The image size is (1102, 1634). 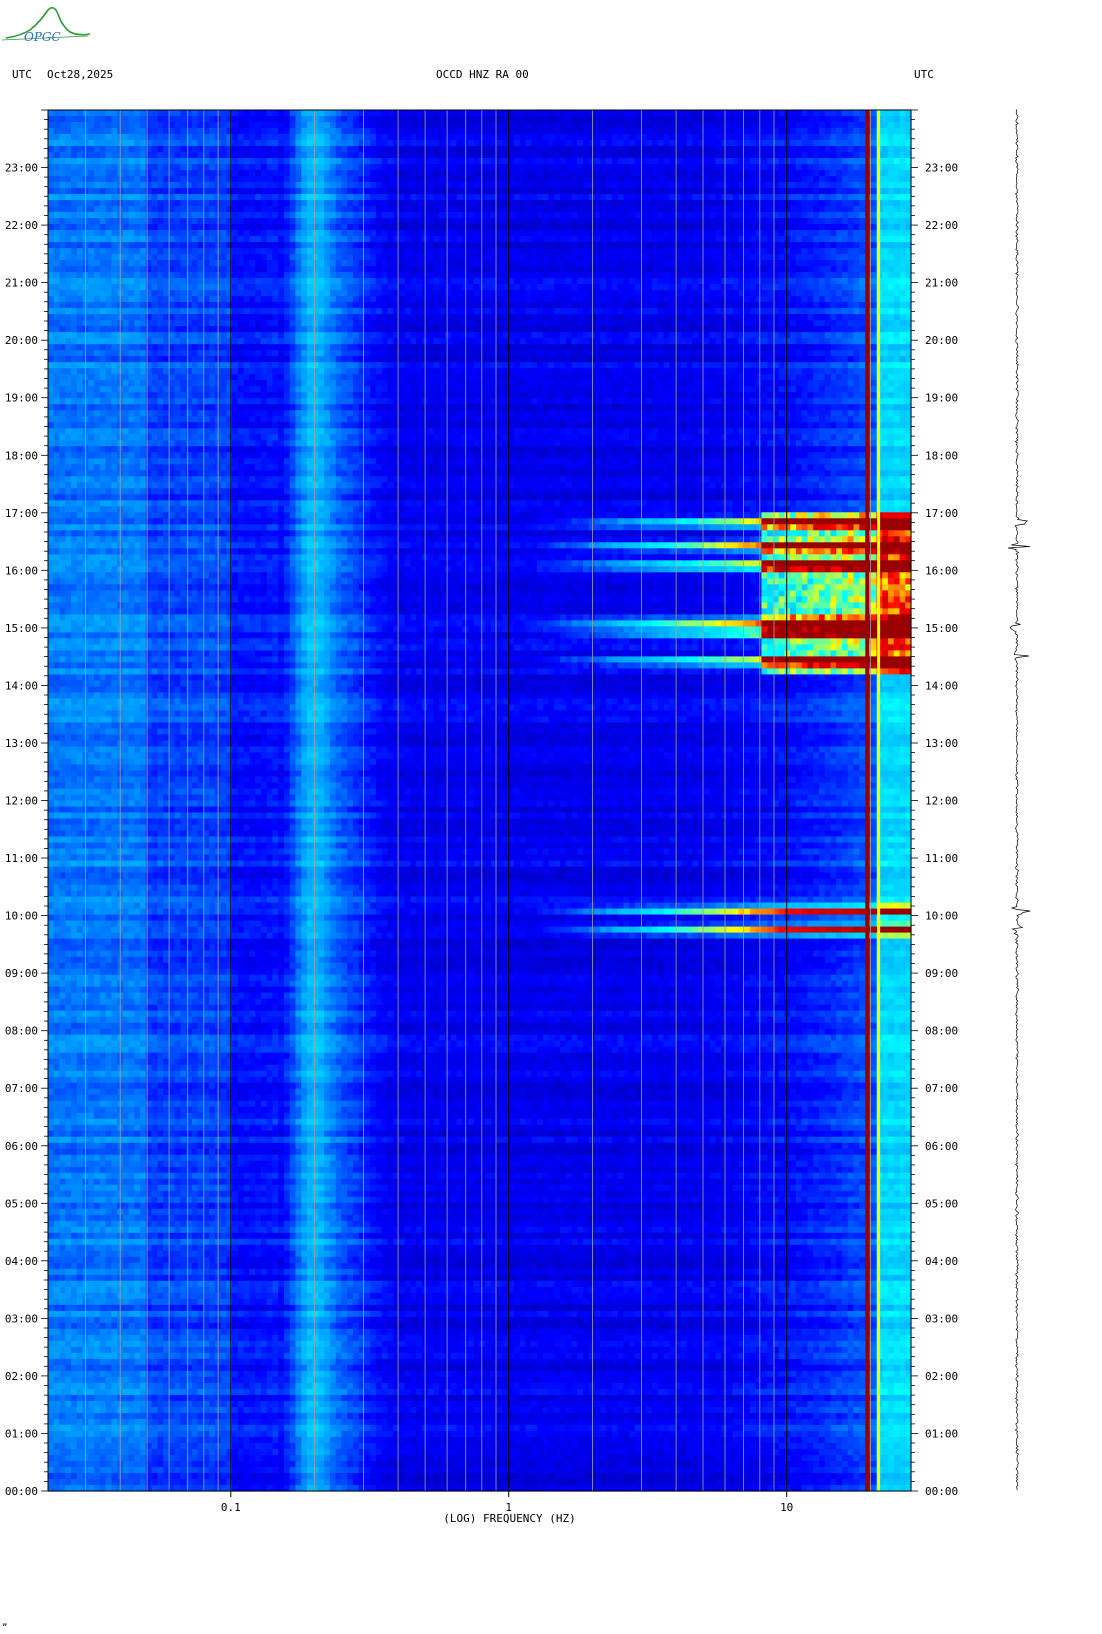 I want to click on seismogram-trace, so click(x=1019, y=800).